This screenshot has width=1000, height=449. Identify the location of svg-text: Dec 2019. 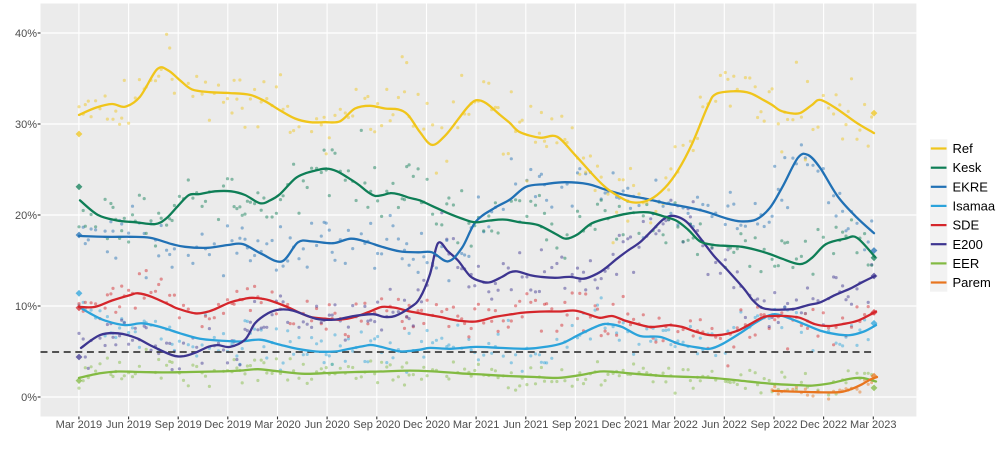
(227, 425).